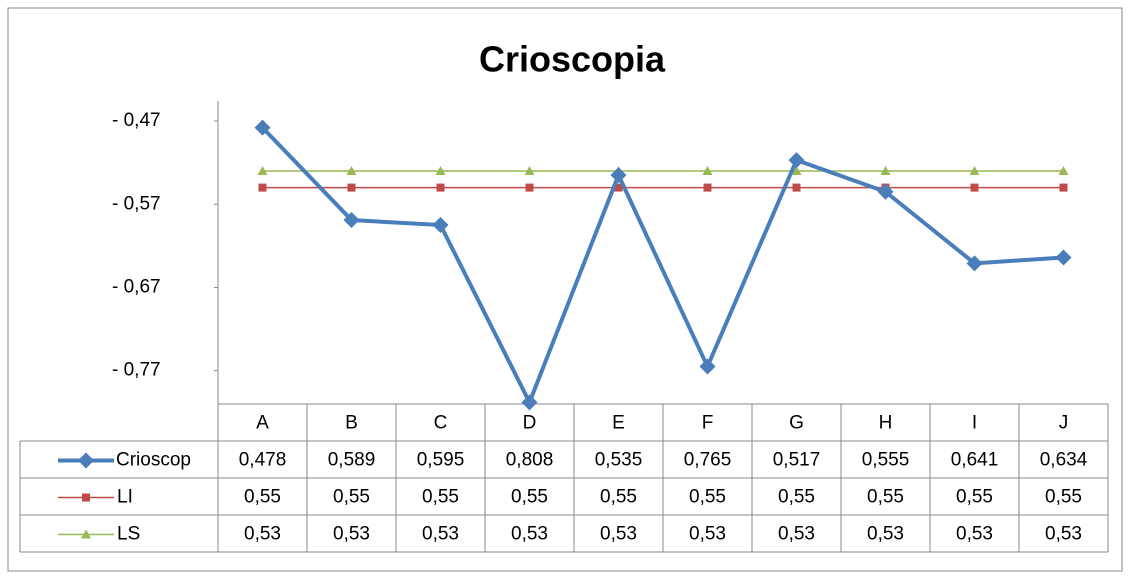  Describe the element at coordinates (136, 120) in the screenshot. I see `y-tick-label: - 0,47` at that location.